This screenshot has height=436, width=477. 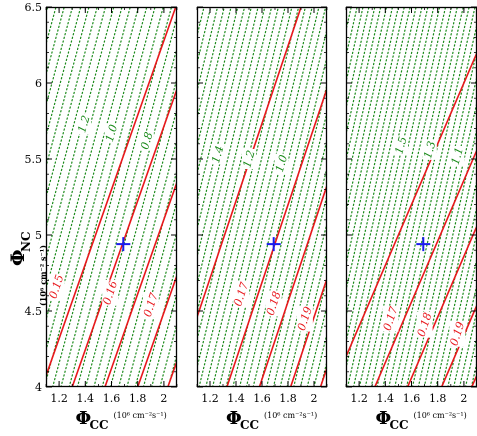 I want to click on panel-2-x-axis-symbol: Φ, so click(x=234, y=418).